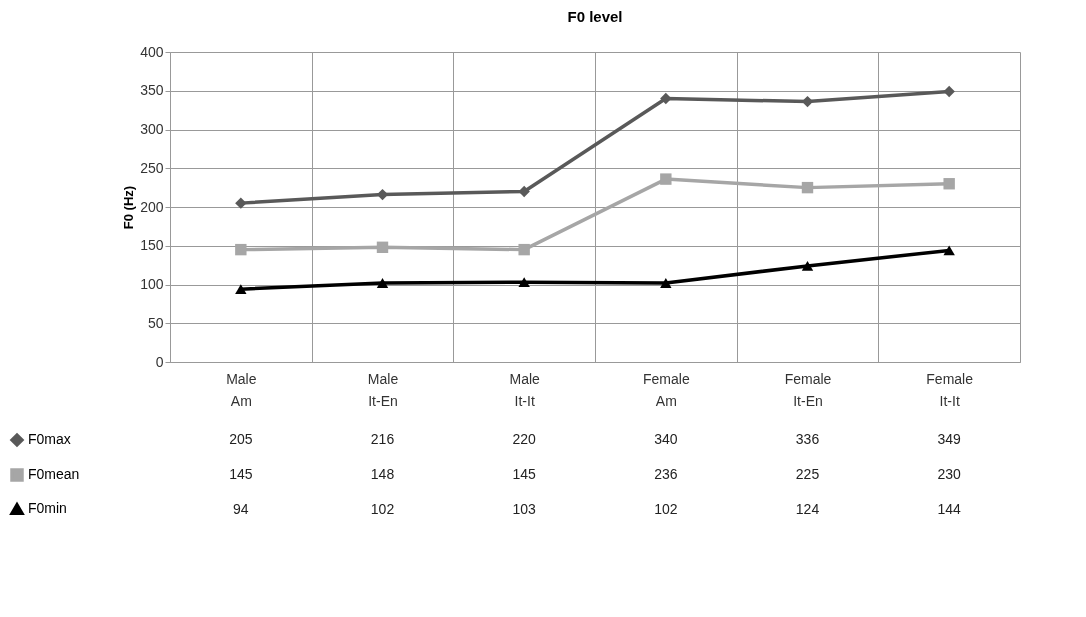  I want to click on y-tick-label: 0, so click(159, 361).